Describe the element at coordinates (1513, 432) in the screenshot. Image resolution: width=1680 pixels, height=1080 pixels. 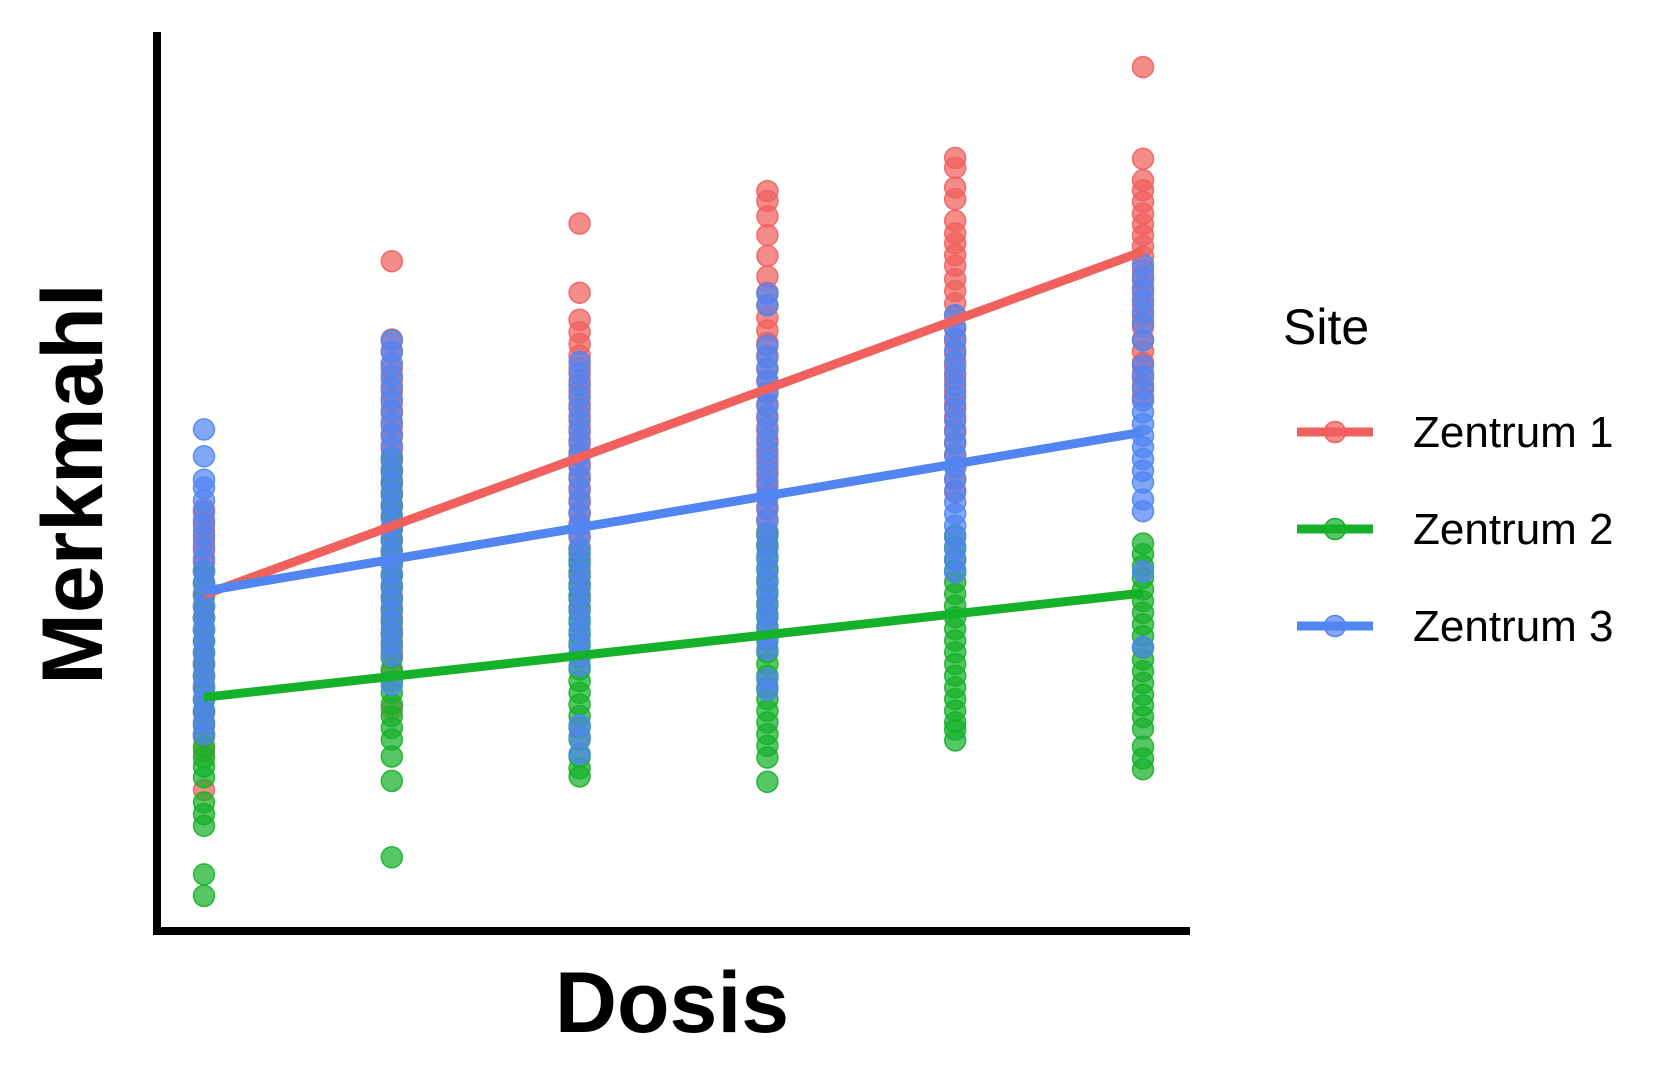
I see `legend-label: Zentrum 1` at that location.